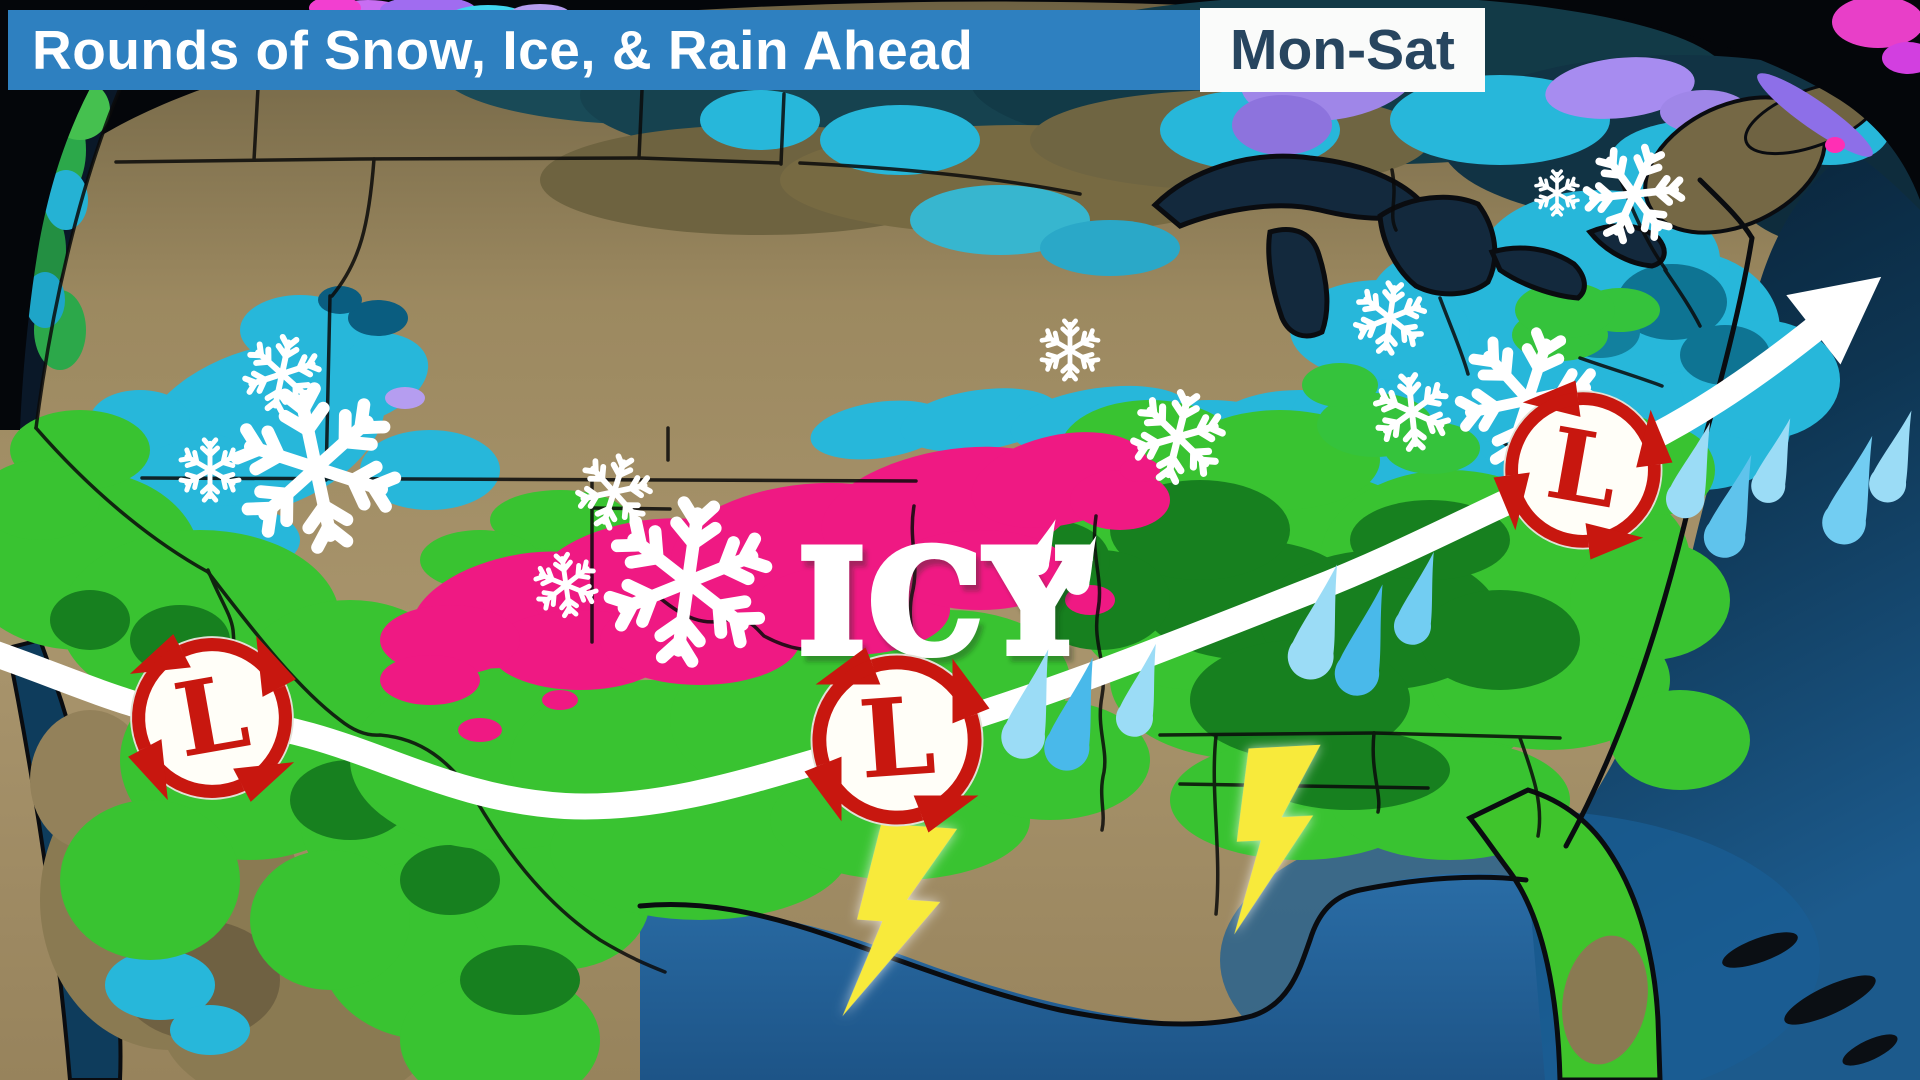 This screenshot has height=1080, width=1920. What do you see at coordinates (897, 740) in the screenshot?
I see `low-pressure-icon` at bounding box center [897, 740].